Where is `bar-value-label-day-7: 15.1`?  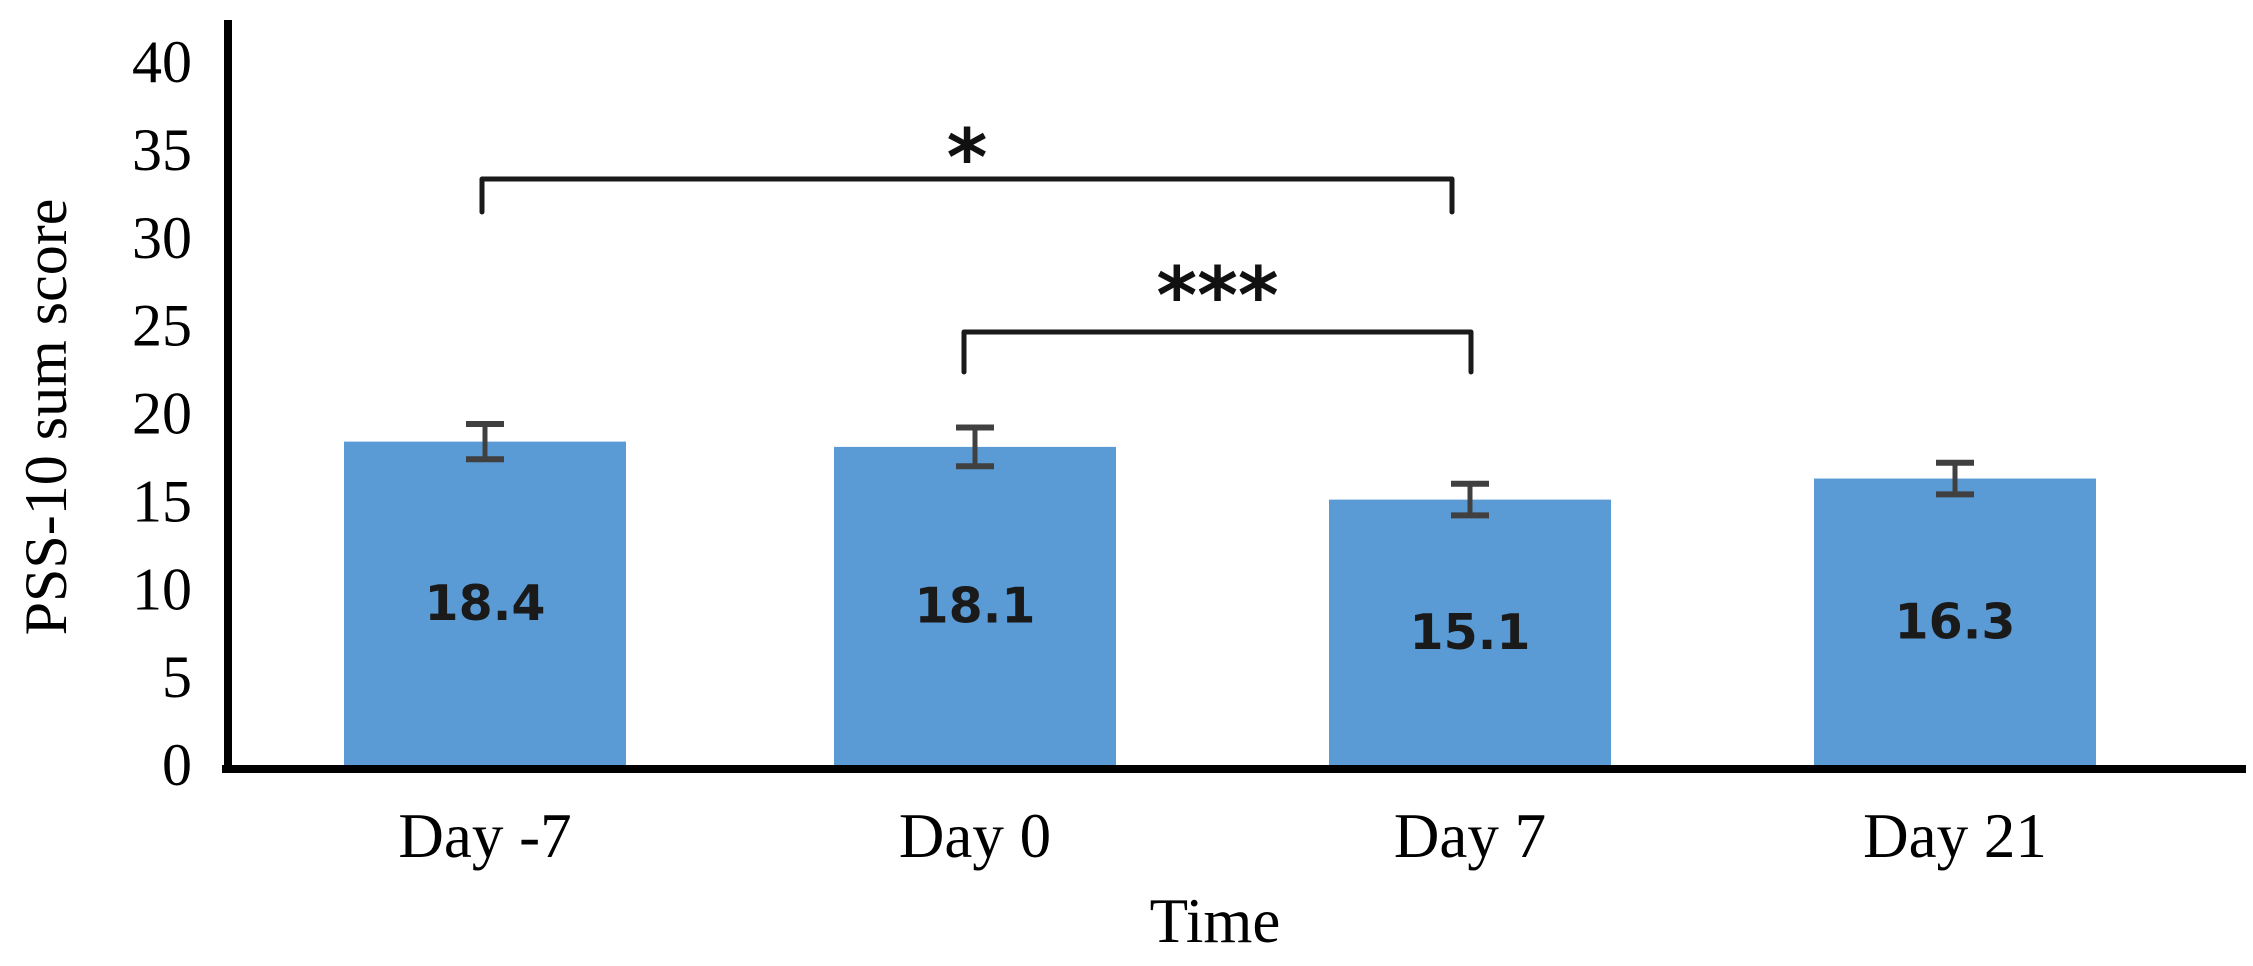
bar-value-label-day-7: 15.1 is located at coordinates (1470, 632).